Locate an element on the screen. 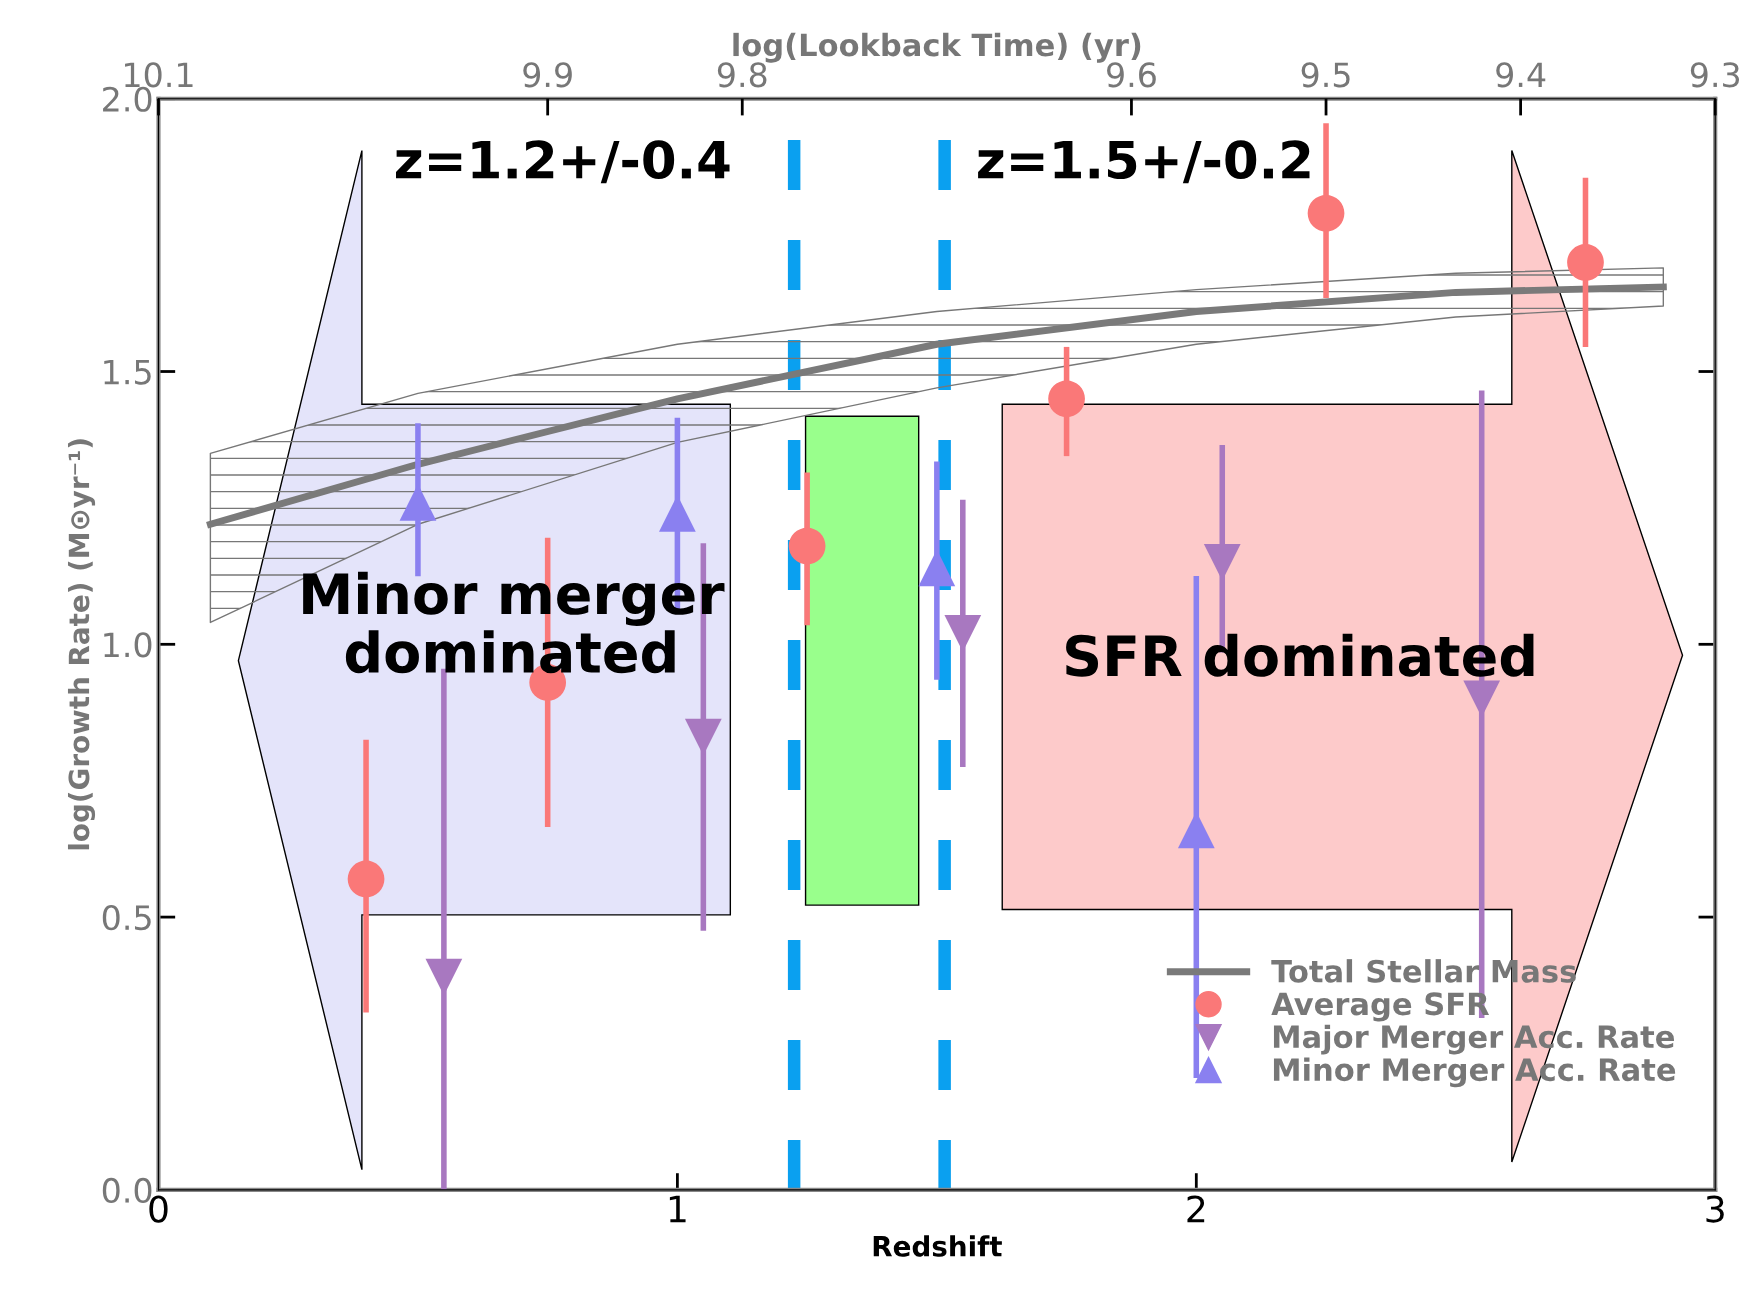 The image size is (1761, 1299). annotation: Minor merger dominated is located at coordinates (514, 622).